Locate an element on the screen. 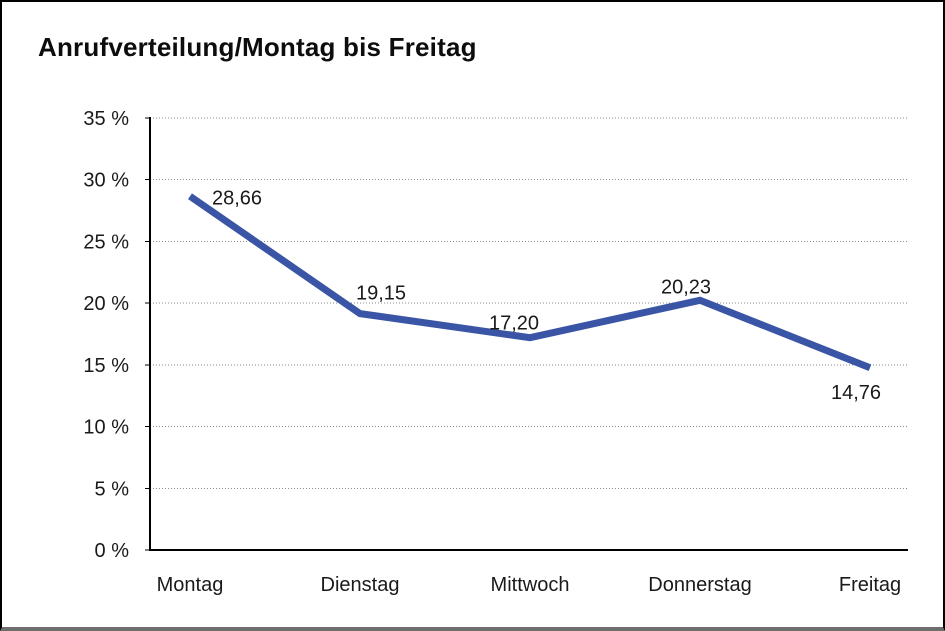 The image size is (945, 631). x-axis-label: Mittwoch is located at coordinates (530, 585).